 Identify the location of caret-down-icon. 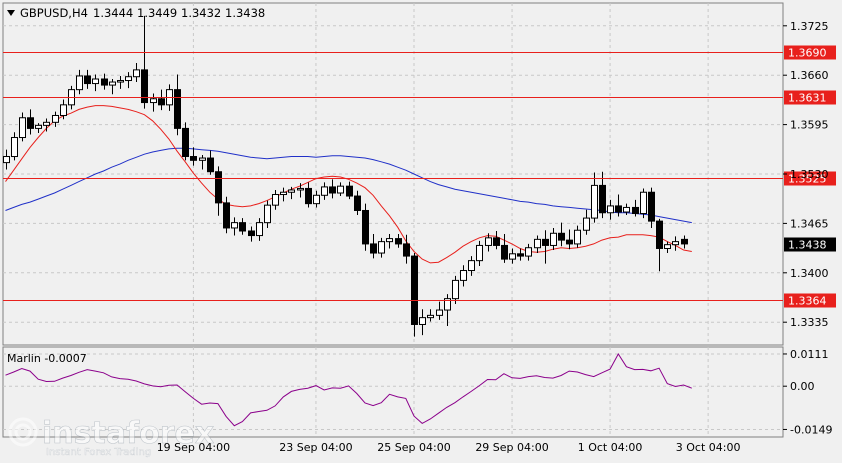
(11, 13).